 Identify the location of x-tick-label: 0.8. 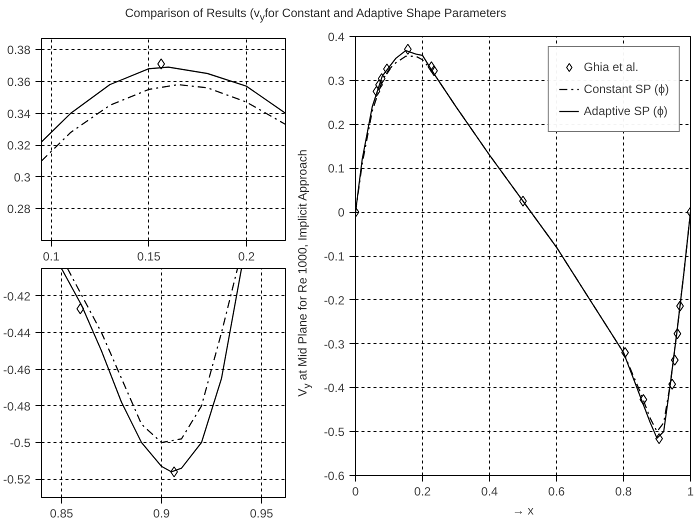
(623, 491).